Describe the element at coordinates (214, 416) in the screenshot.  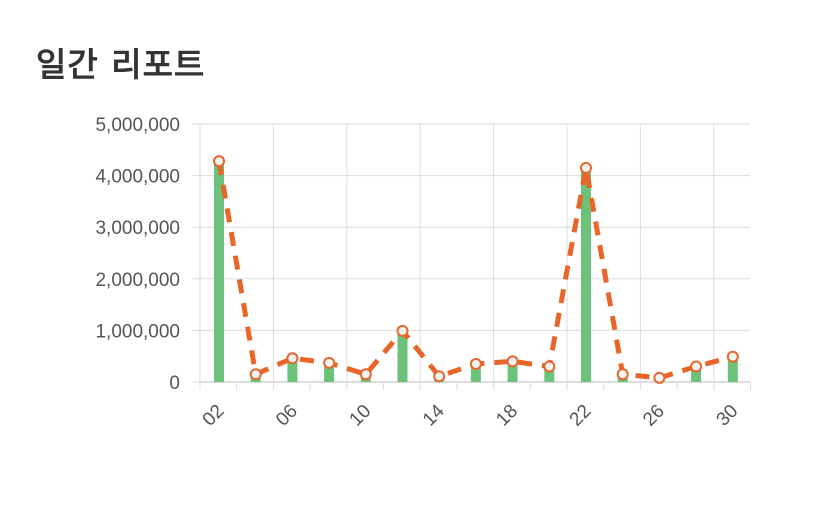
I see `x-tick-label: 02` at that location.